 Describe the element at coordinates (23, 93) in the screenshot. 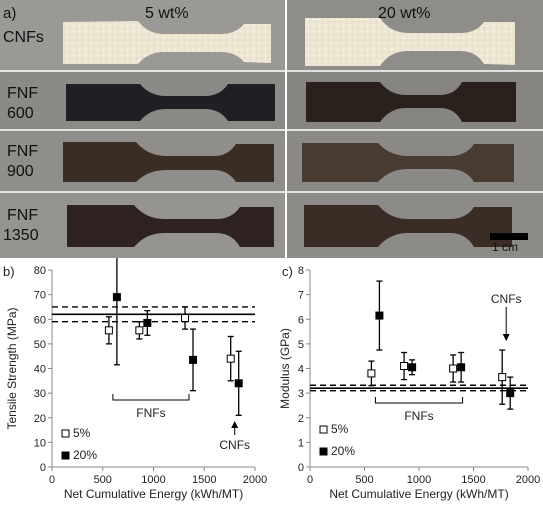

I see `row-label-fnf600-line1: FNF` at that location.